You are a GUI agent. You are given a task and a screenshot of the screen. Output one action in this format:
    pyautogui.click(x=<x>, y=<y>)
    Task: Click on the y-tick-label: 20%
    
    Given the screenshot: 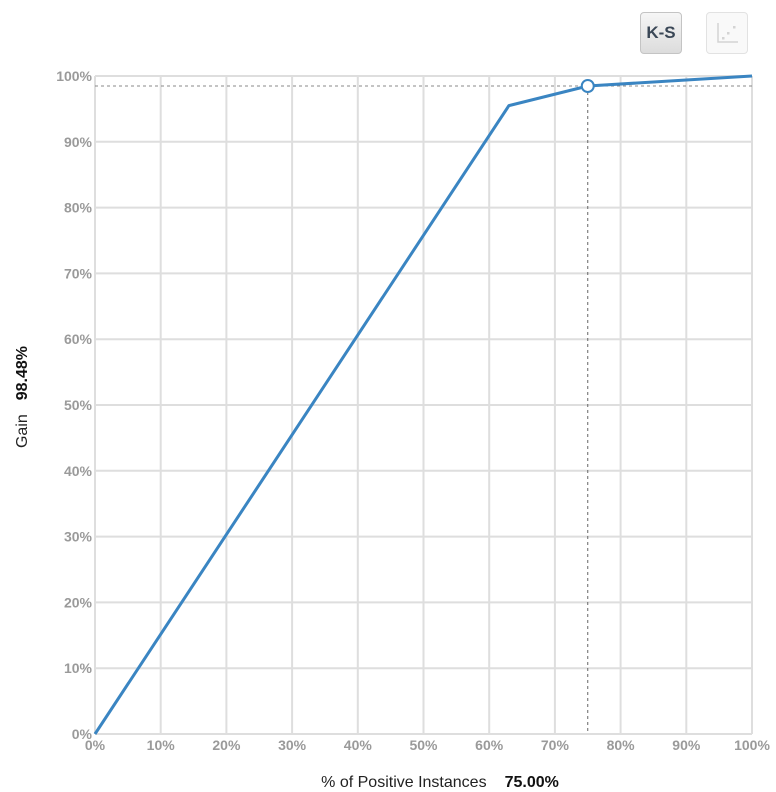 What is the action you would take?
    pyautogui.click(x=78, y=602)
    